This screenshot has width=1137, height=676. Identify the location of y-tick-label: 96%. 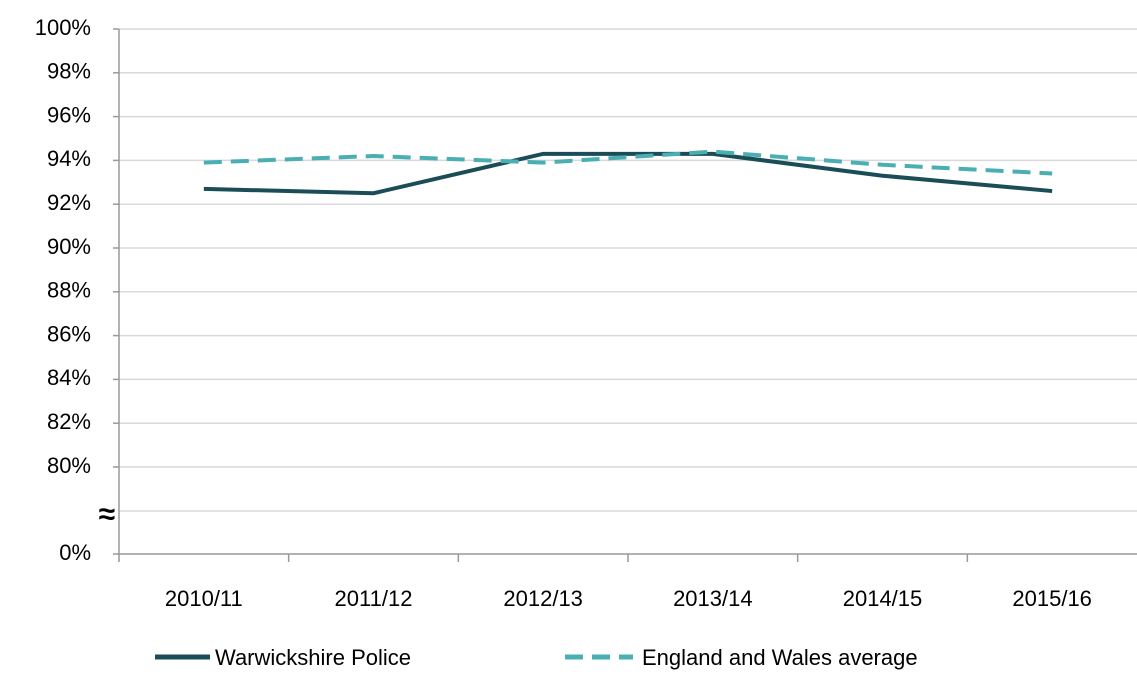
(69, 114).